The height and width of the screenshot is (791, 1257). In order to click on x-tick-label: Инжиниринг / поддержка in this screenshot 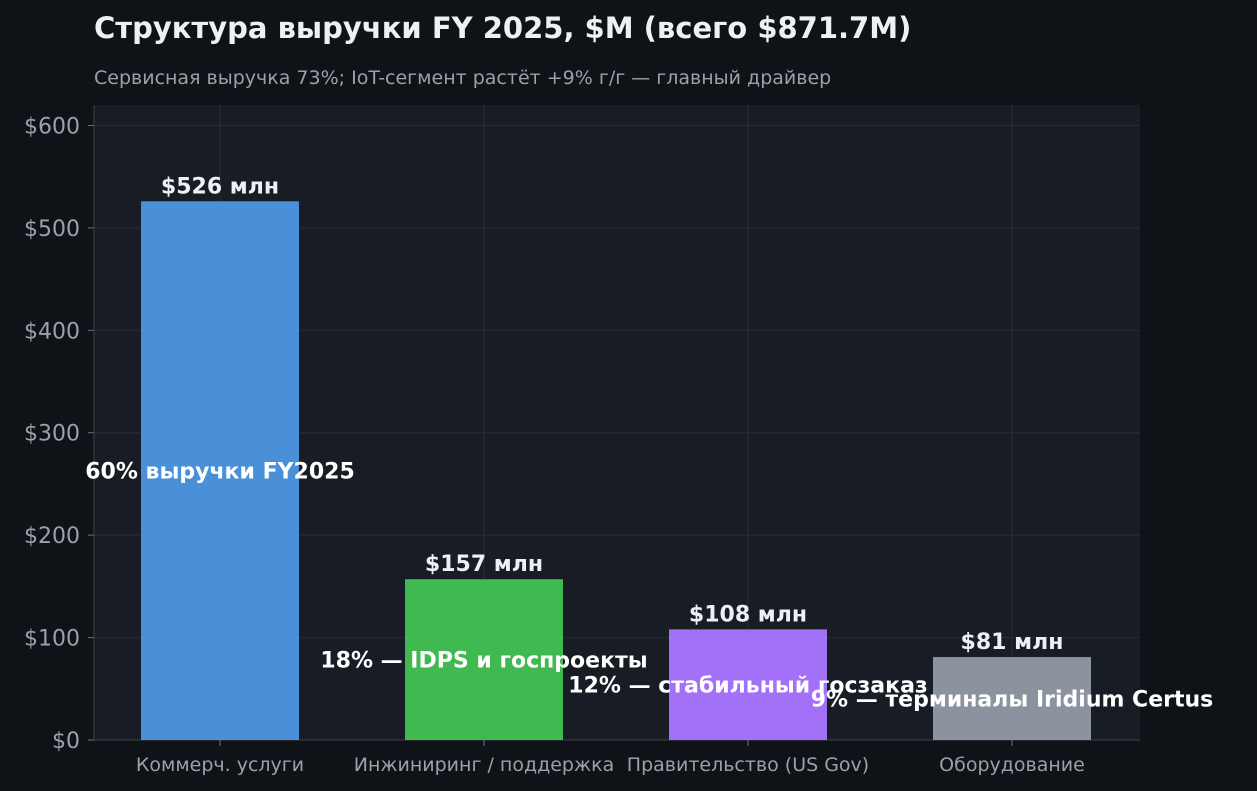, I will do `click(484, 765)`.